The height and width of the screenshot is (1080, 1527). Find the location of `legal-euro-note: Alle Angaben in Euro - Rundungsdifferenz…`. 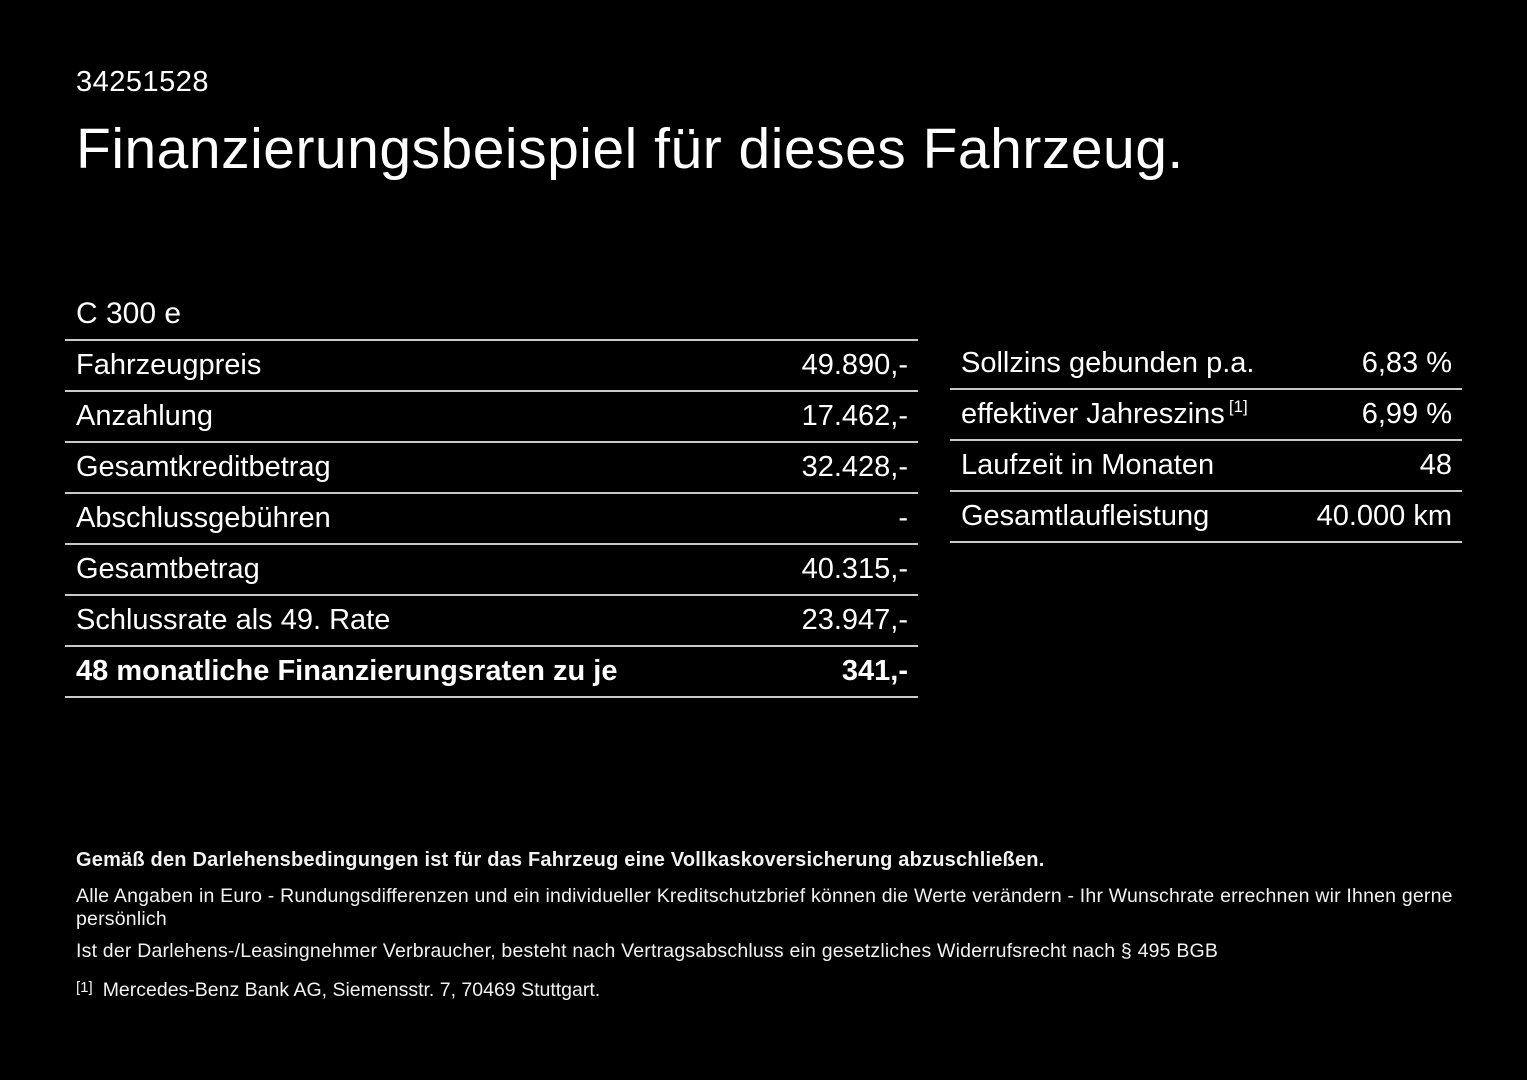

legal-euro-note: Alle Angaben in Euro - Rundungsdifferenz… is located at coordinates (764, 907).